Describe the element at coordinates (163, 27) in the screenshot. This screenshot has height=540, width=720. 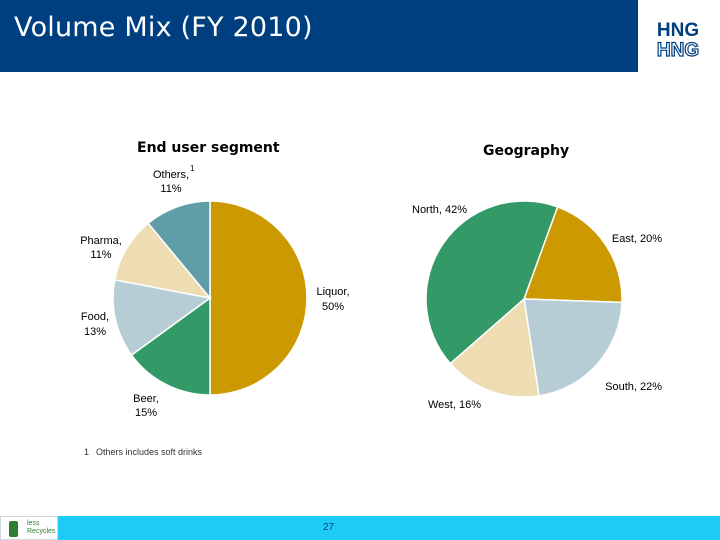
I see `slide-title: Volume Mix (FY 2010)` at that location.